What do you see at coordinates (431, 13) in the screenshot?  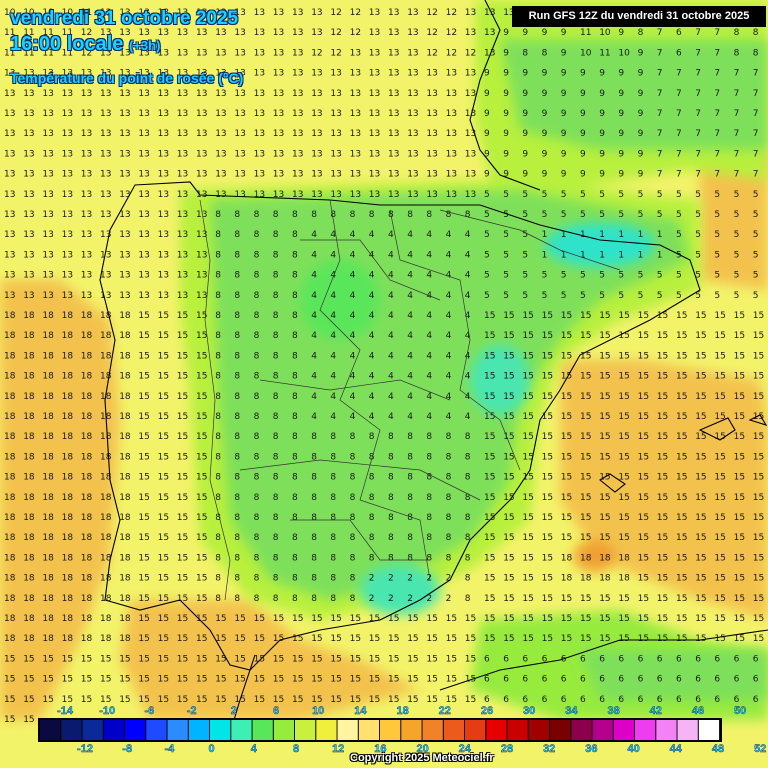 I see `grid-value: 12` at bounding box center [431, 13].